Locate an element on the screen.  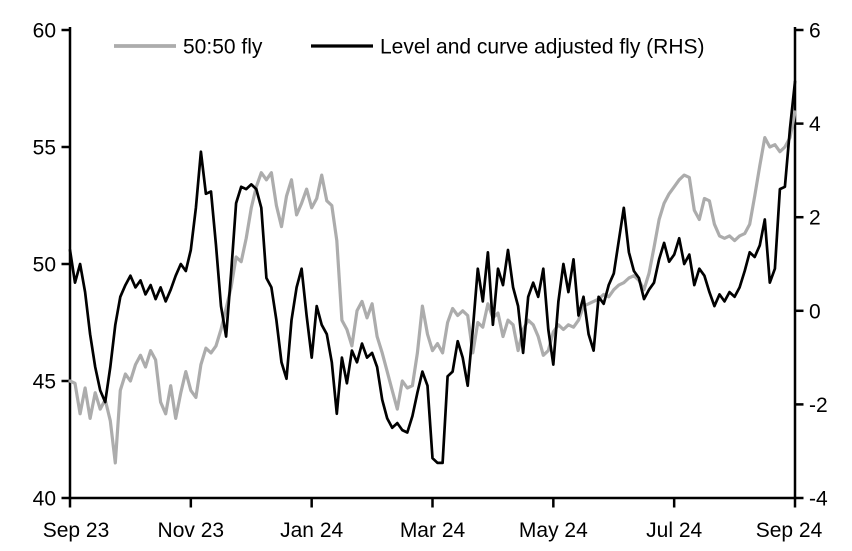
x-axis-tick-label: Sep 24 is located at coordinates (789, 530).